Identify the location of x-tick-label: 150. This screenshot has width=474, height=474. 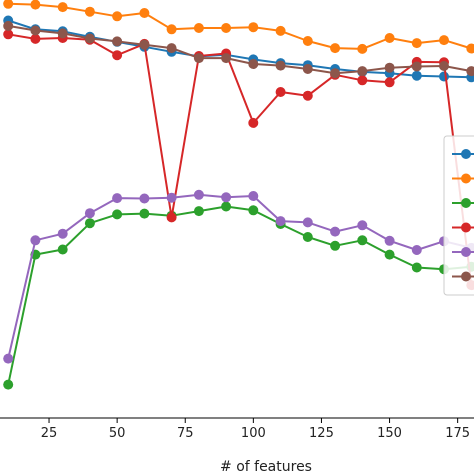
(389, 433).